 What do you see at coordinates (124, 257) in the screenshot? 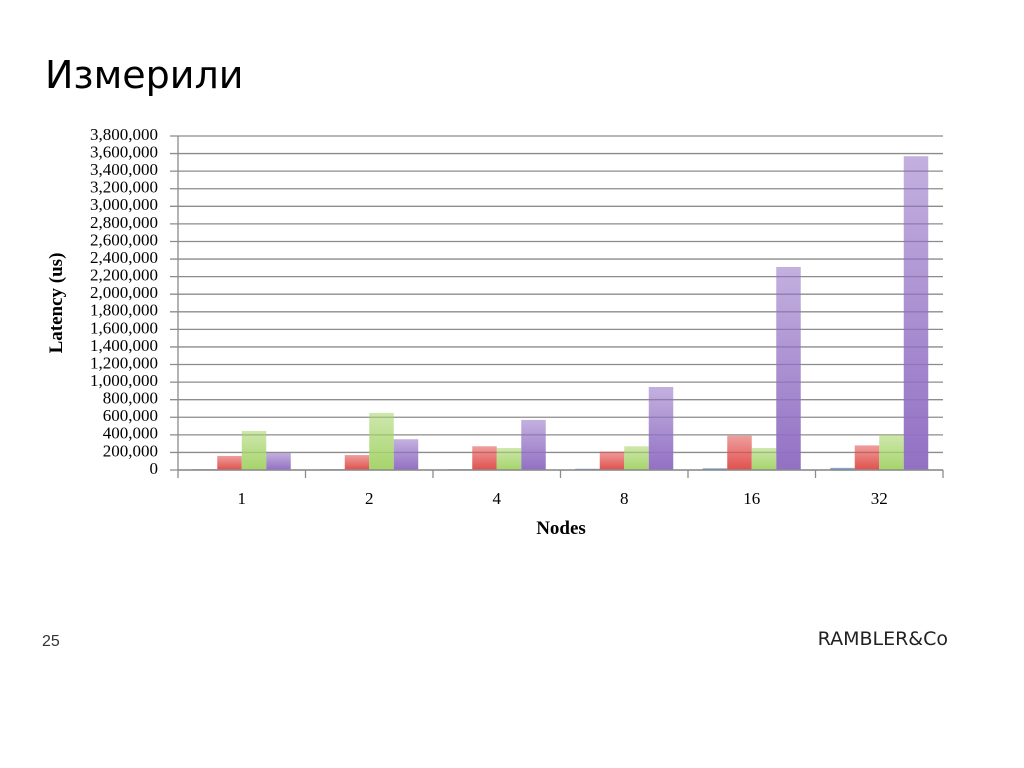
I see `y-tick-label: 2,400,000` at bounding box center [124, 257].